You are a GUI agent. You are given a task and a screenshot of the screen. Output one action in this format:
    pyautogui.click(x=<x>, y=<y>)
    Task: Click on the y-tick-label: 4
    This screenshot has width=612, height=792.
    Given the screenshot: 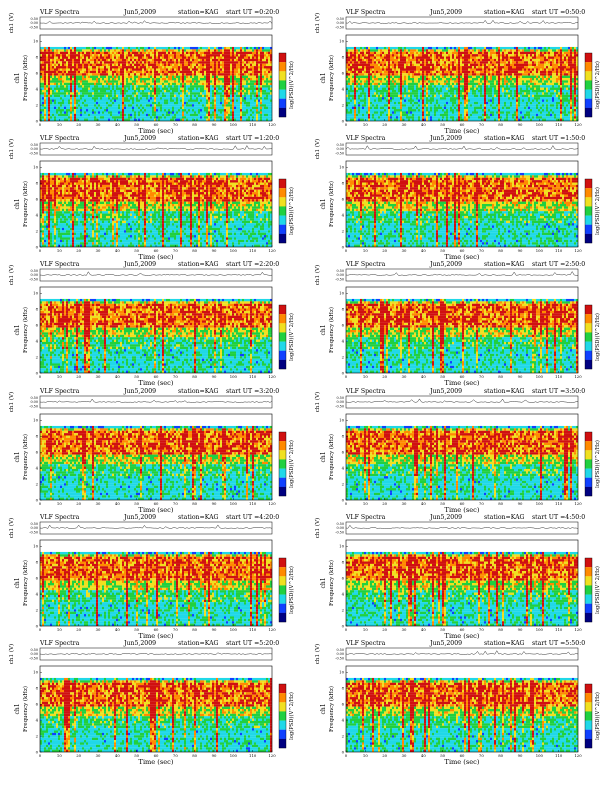 What is the action you would take?
    pyautogui.click(x=37, y=88)
    